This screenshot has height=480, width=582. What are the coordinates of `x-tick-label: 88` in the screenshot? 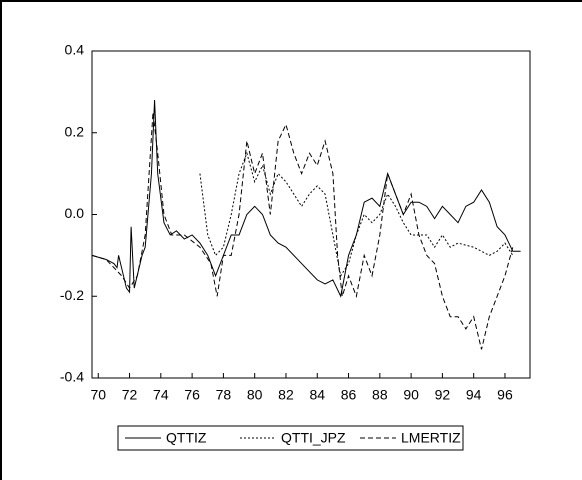 It's located at (380, 395).